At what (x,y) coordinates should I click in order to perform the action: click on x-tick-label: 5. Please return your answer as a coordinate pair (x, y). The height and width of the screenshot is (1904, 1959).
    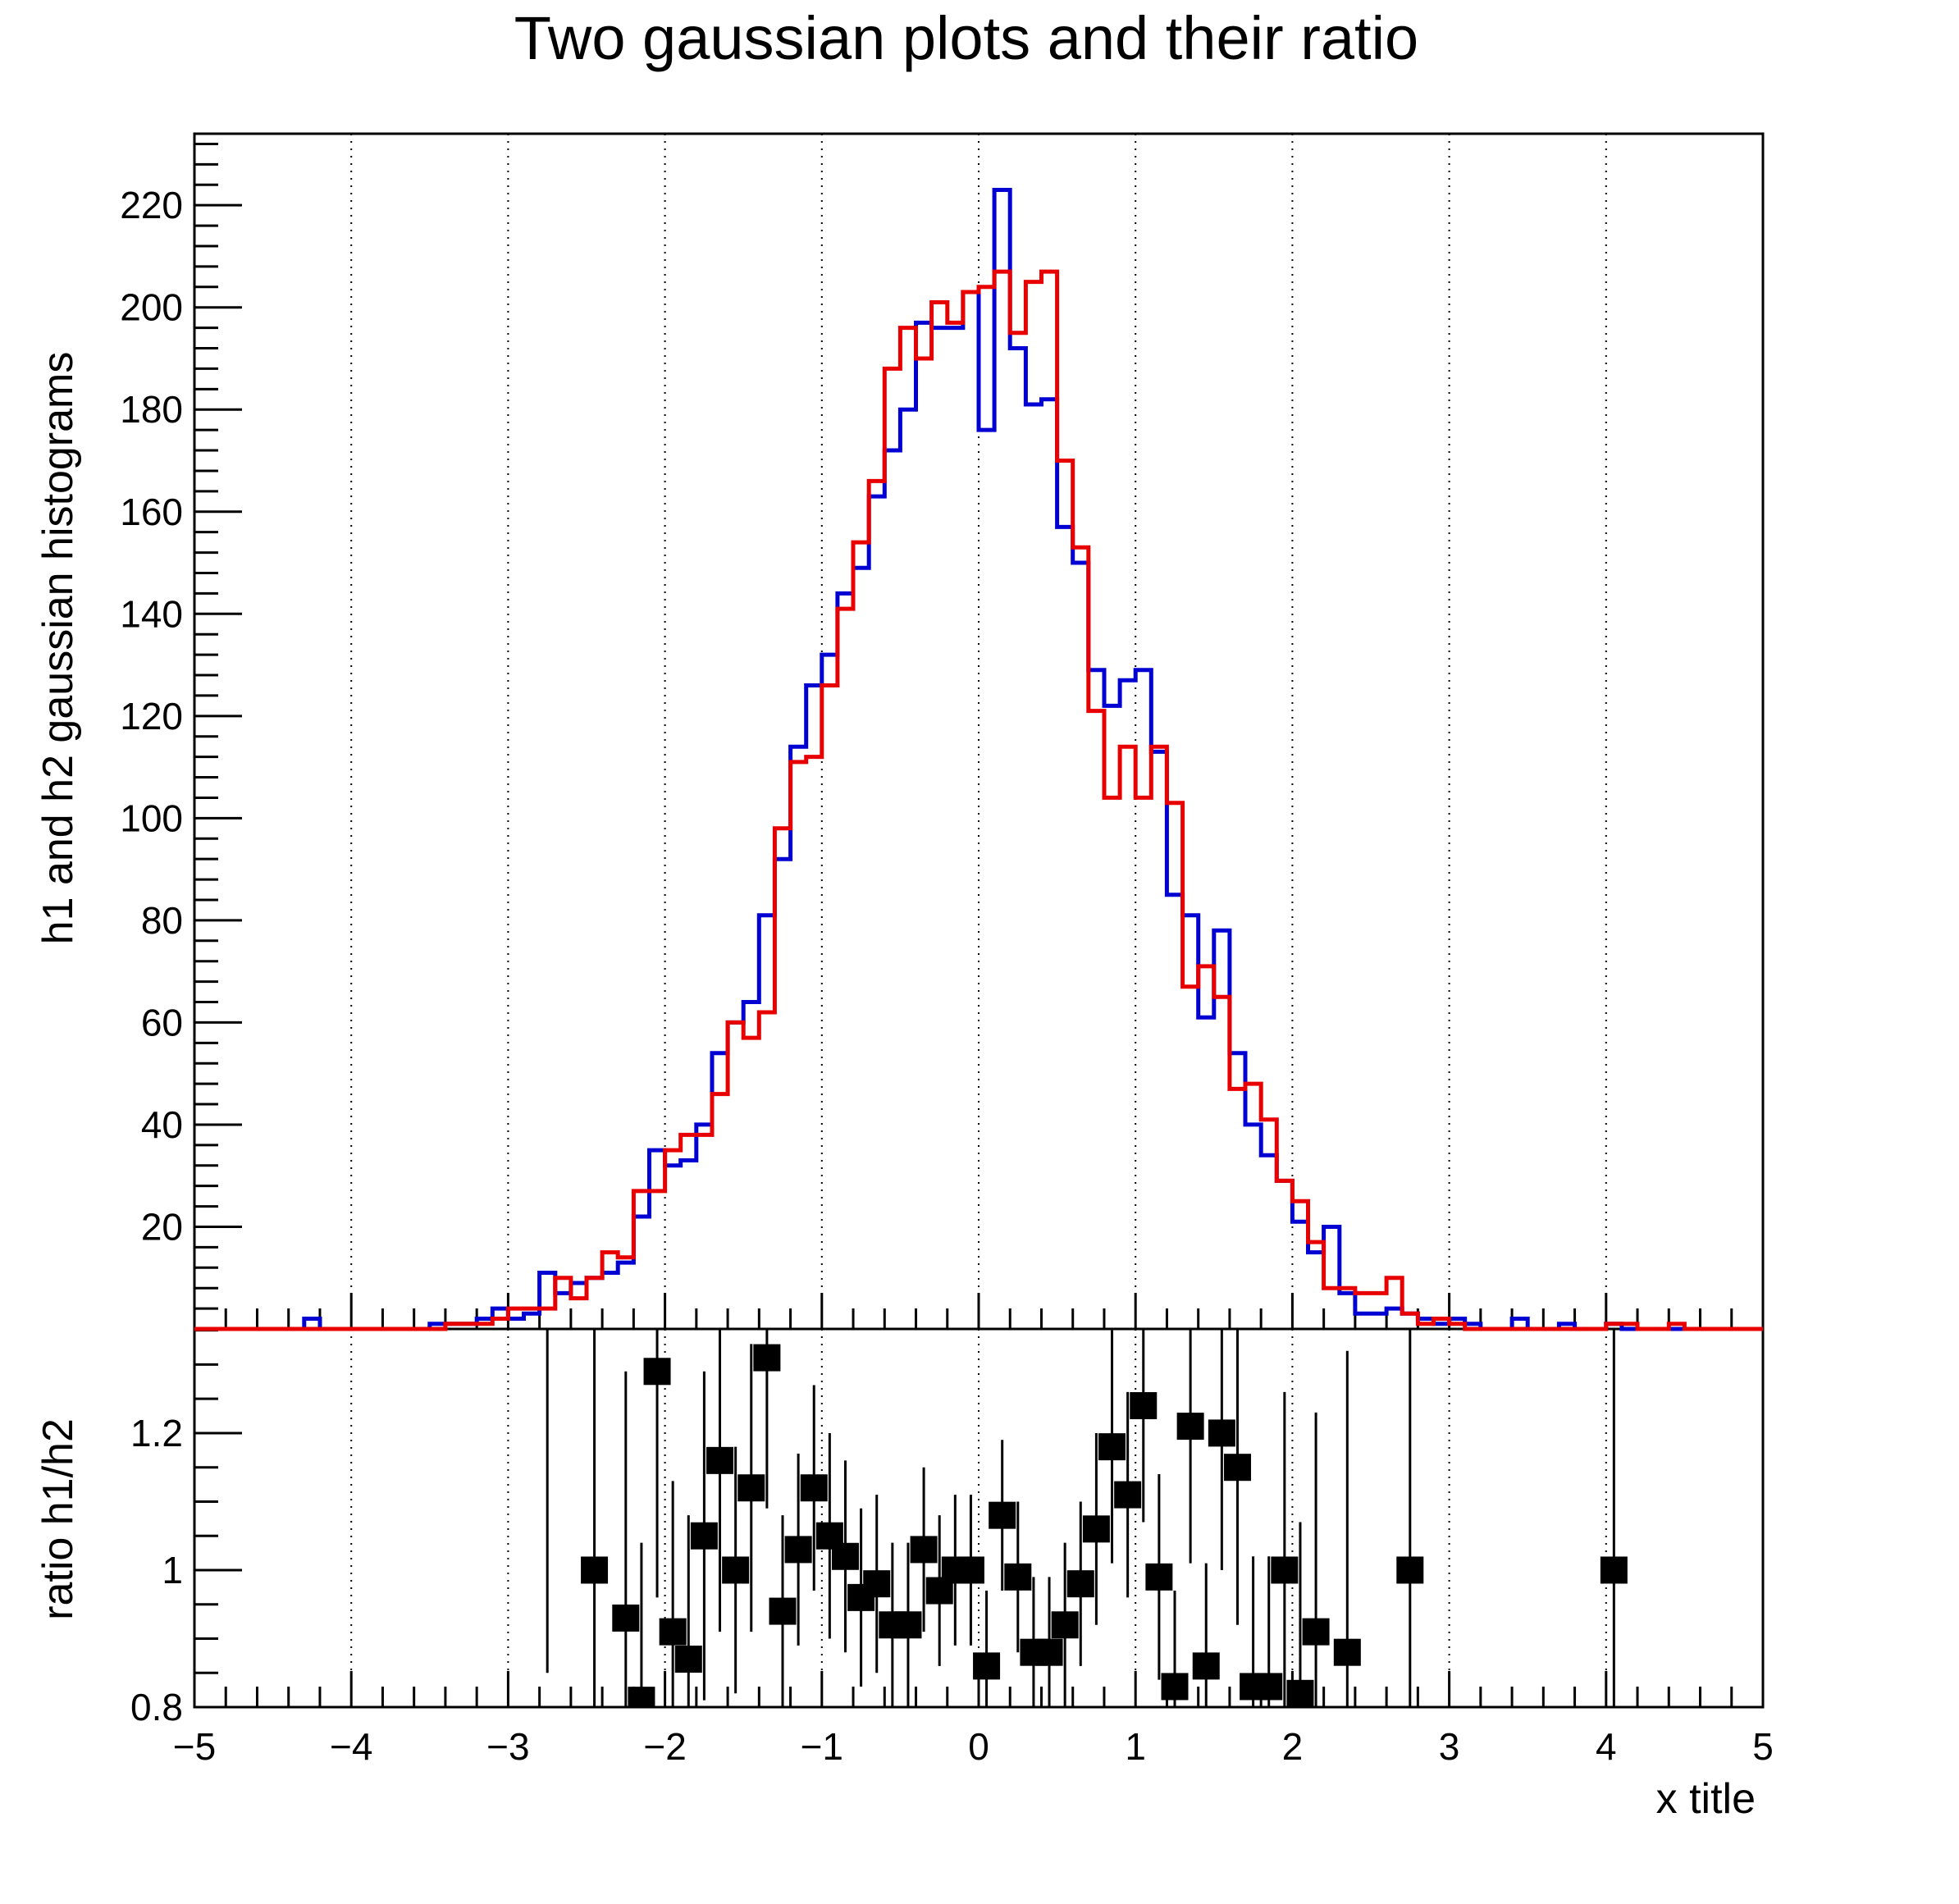
    Looking at the image, I should click on (1763, 1746).